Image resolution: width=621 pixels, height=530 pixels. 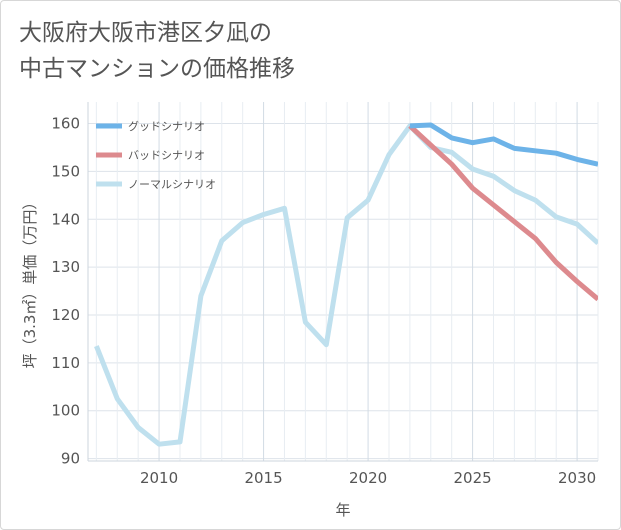 I want to click on y-tick-label: 90, so click(x=70, y=459).